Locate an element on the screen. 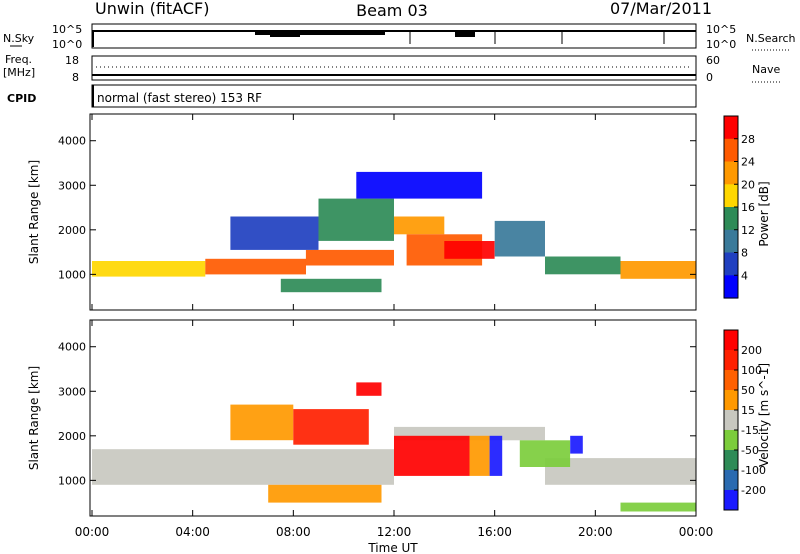 The height and width of the screenshot is (554, 800). power-colorbar-tick-label: 24 is located at coordinates (748, 162).